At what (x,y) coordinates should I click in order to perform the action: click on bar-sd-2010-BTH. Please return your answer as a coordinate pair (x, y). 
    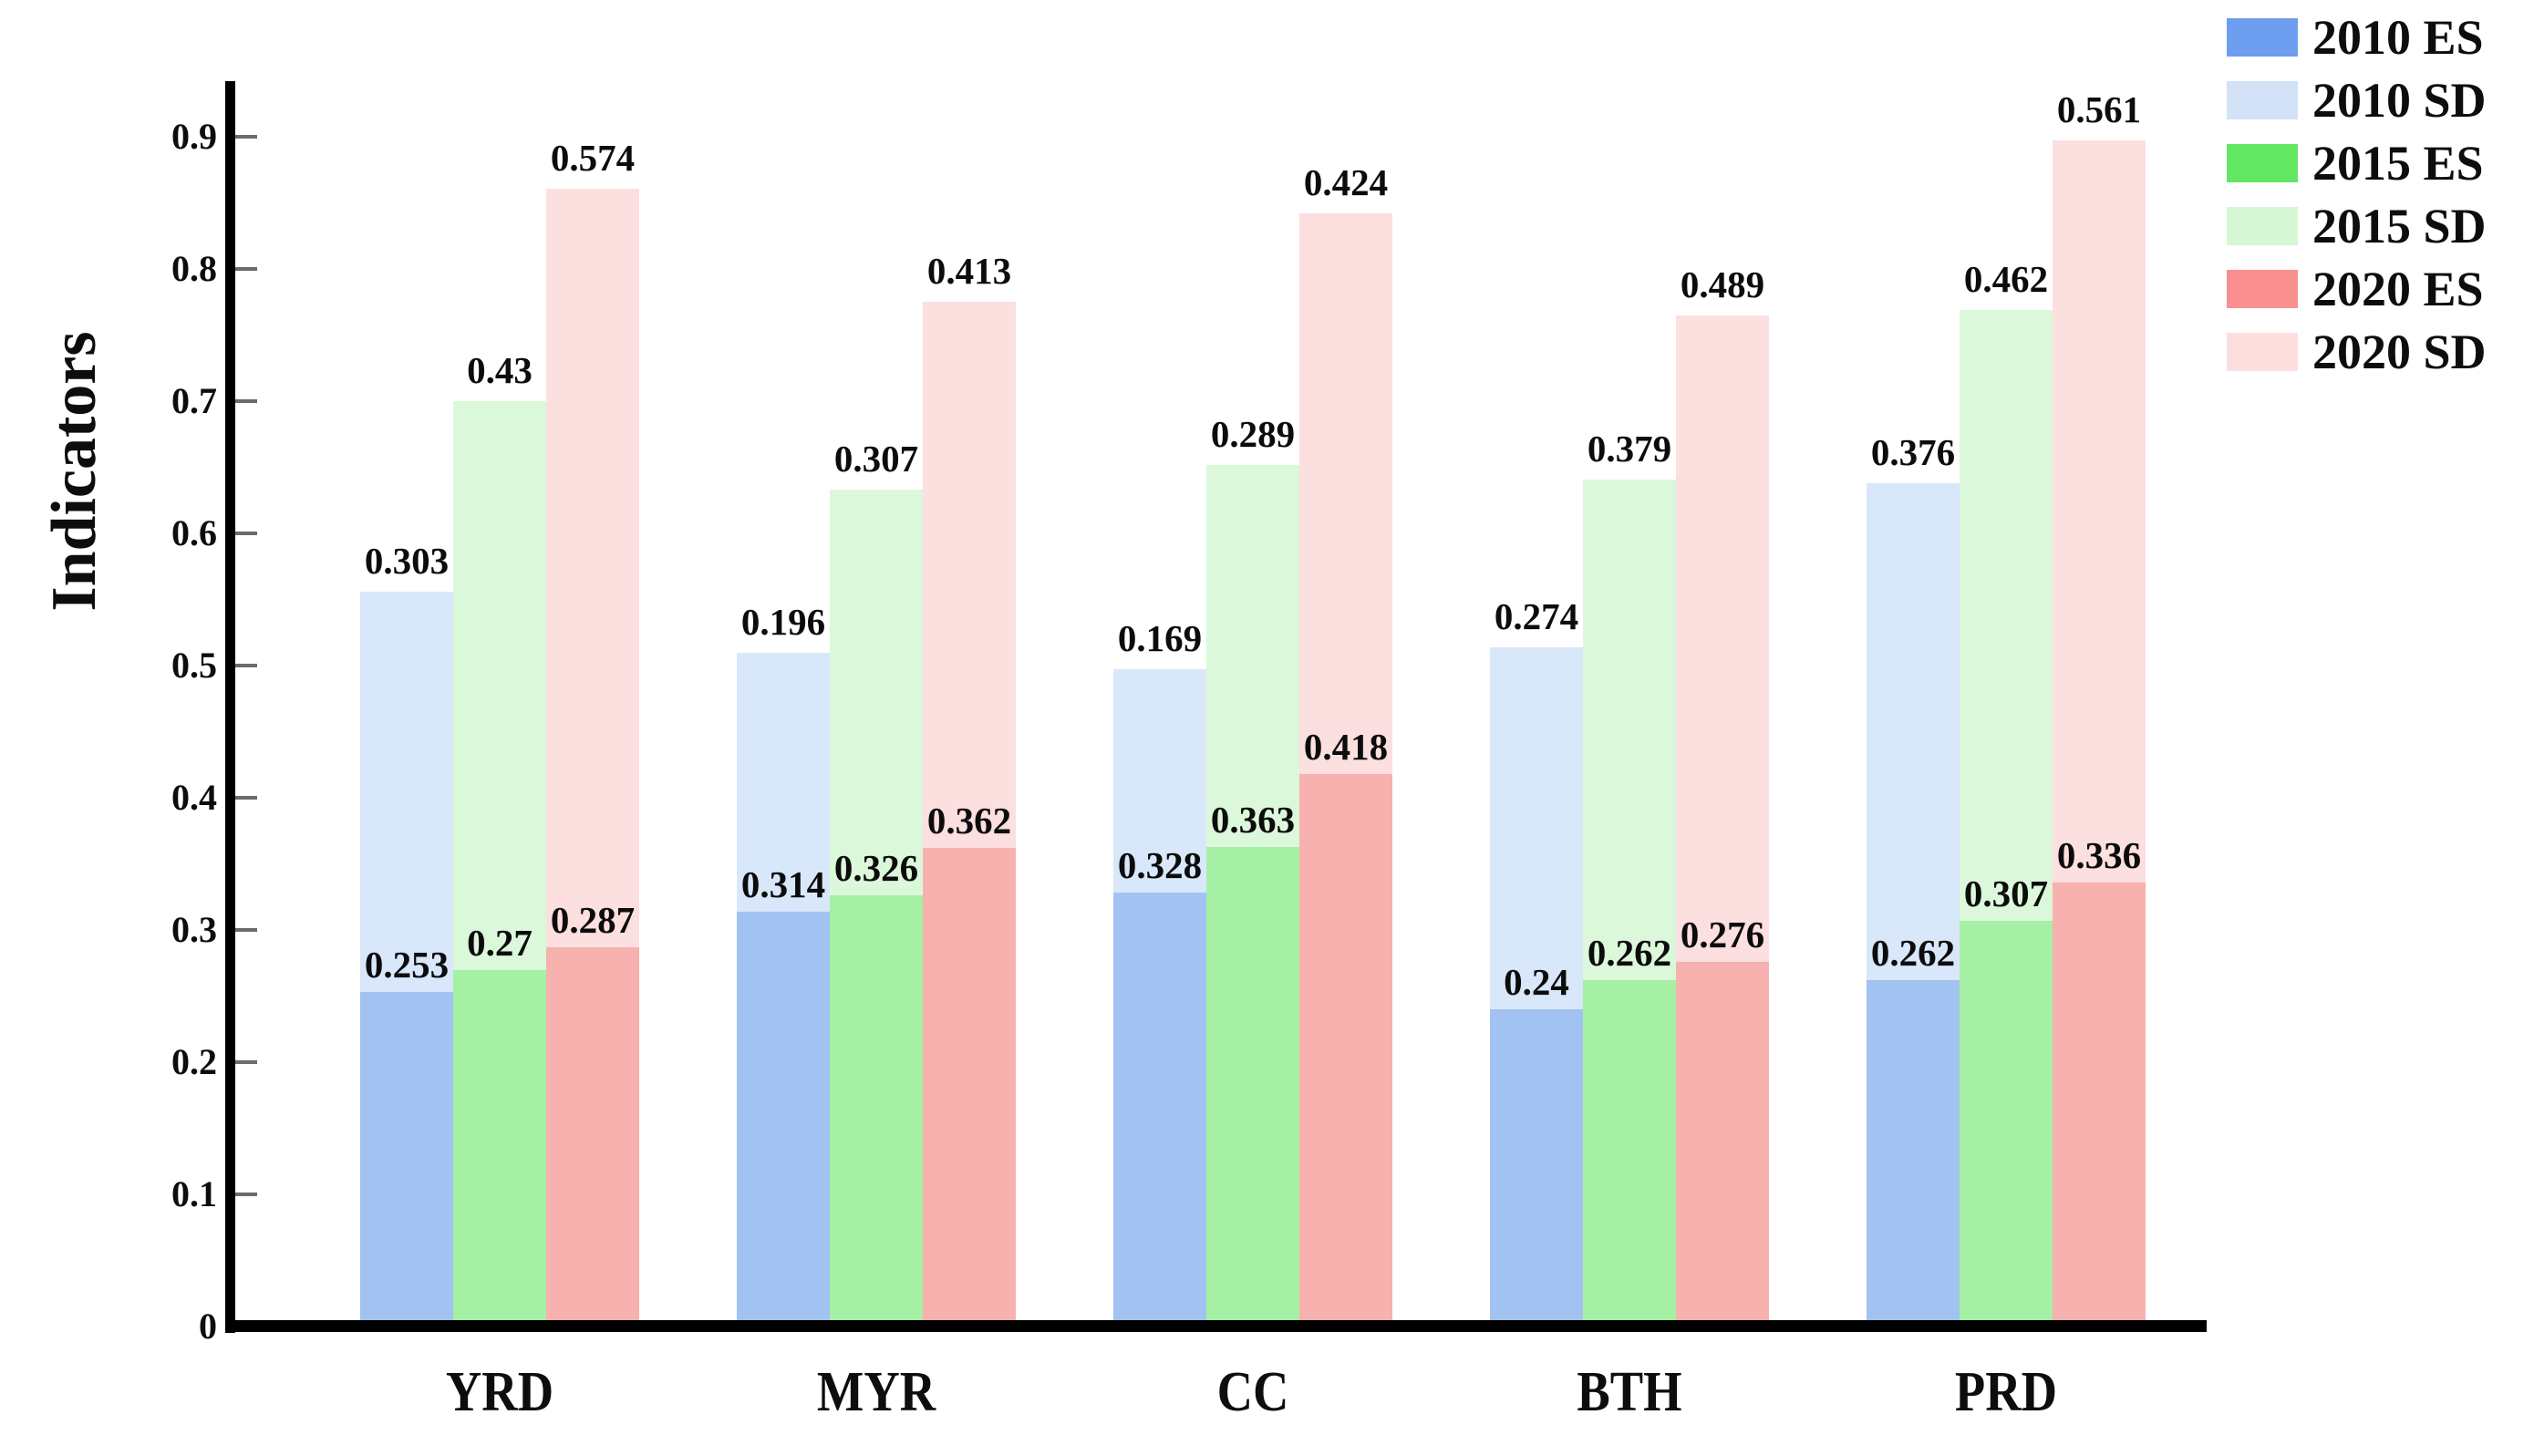
    Looking at the image, I should click on (1536, 827).